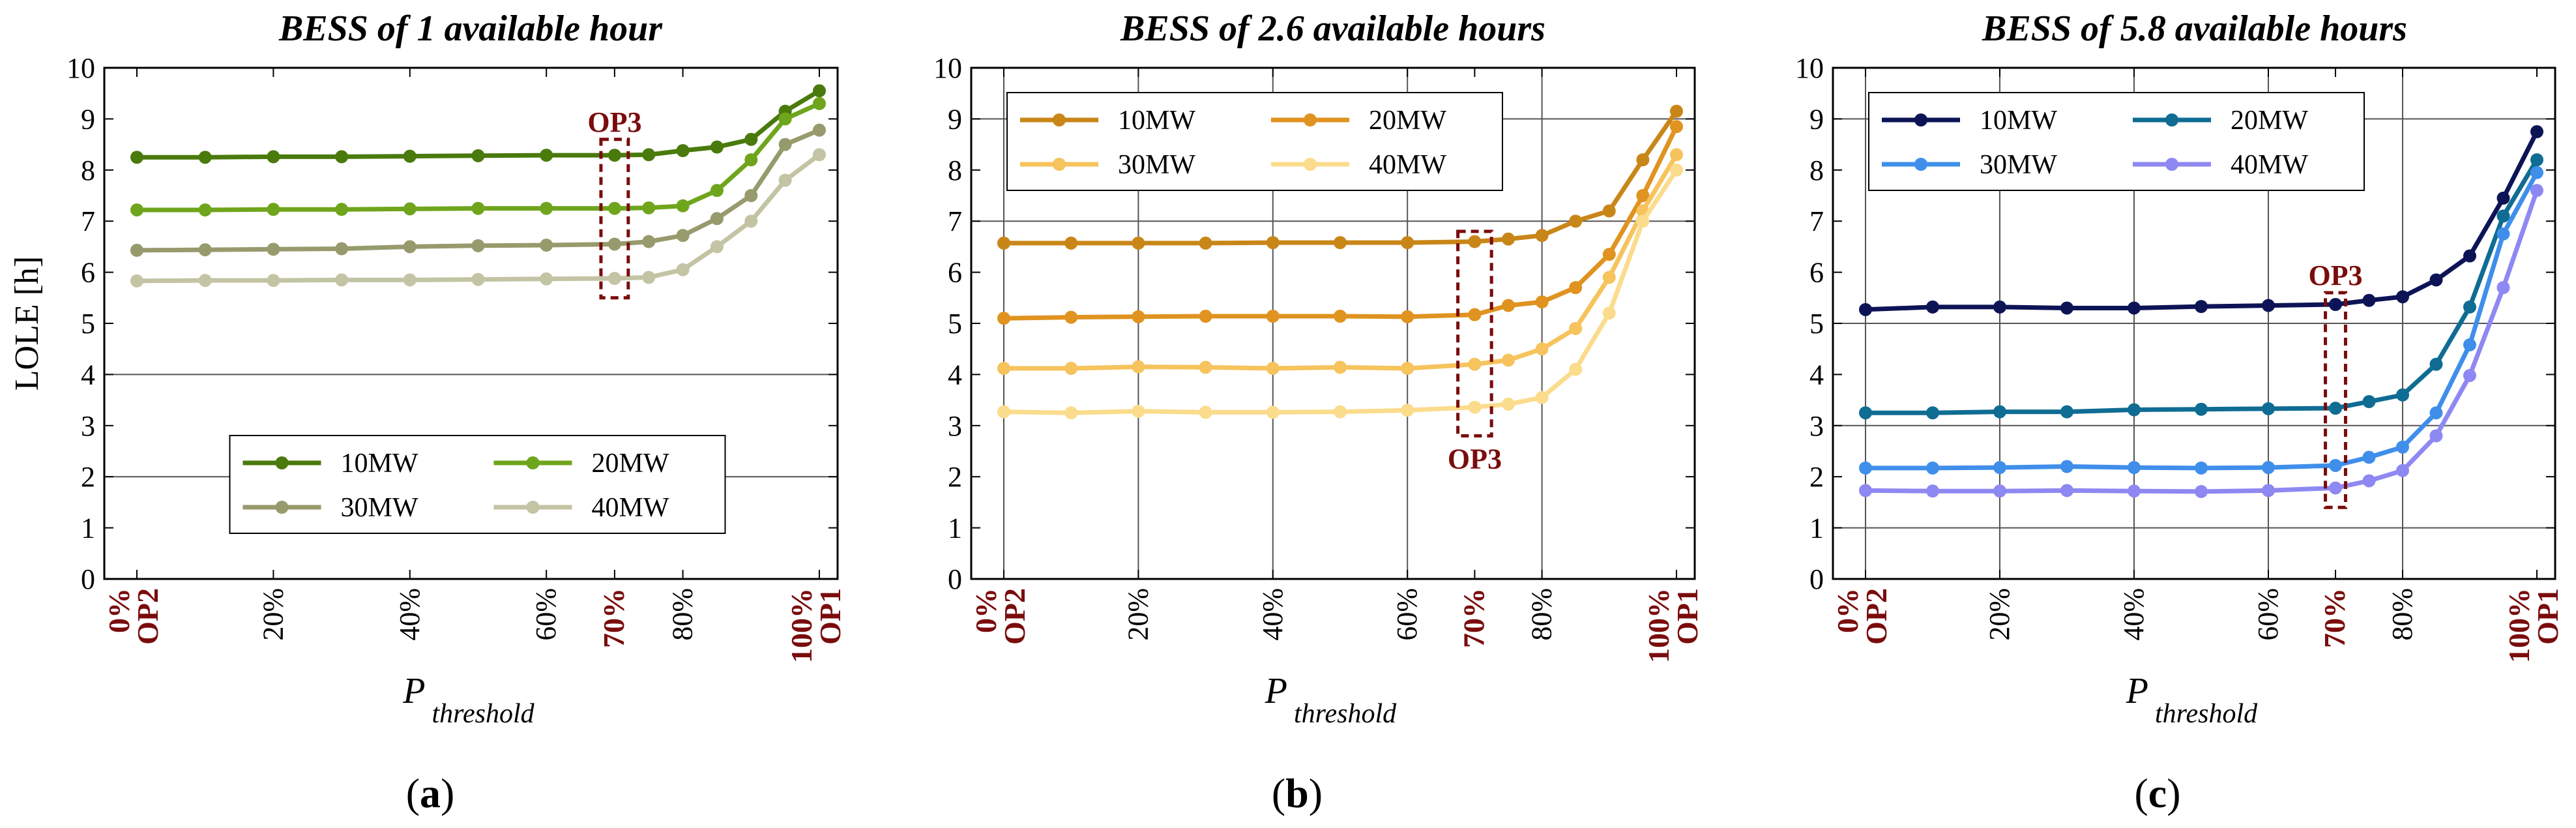  Describe the element at coordinates (1817, 221) in the screenshot. I see `y-tick-label: 7` at that location.